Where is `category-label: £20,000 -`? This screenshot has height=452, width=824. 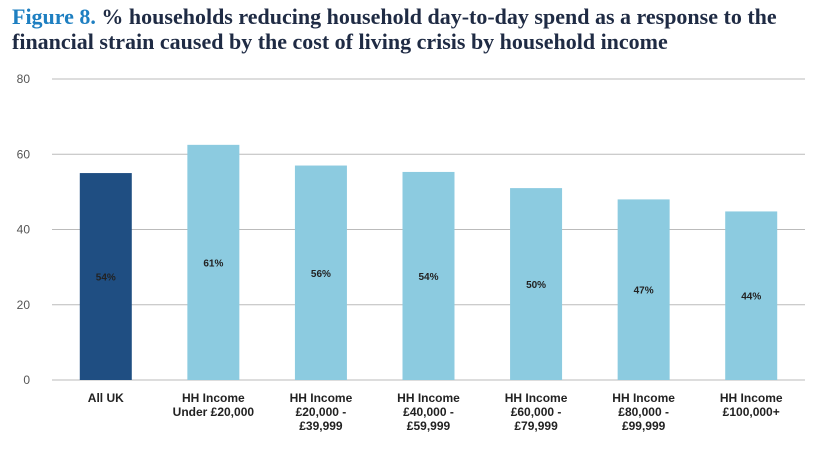
category-label: £20,000 - is located at coordinates (321, 412).